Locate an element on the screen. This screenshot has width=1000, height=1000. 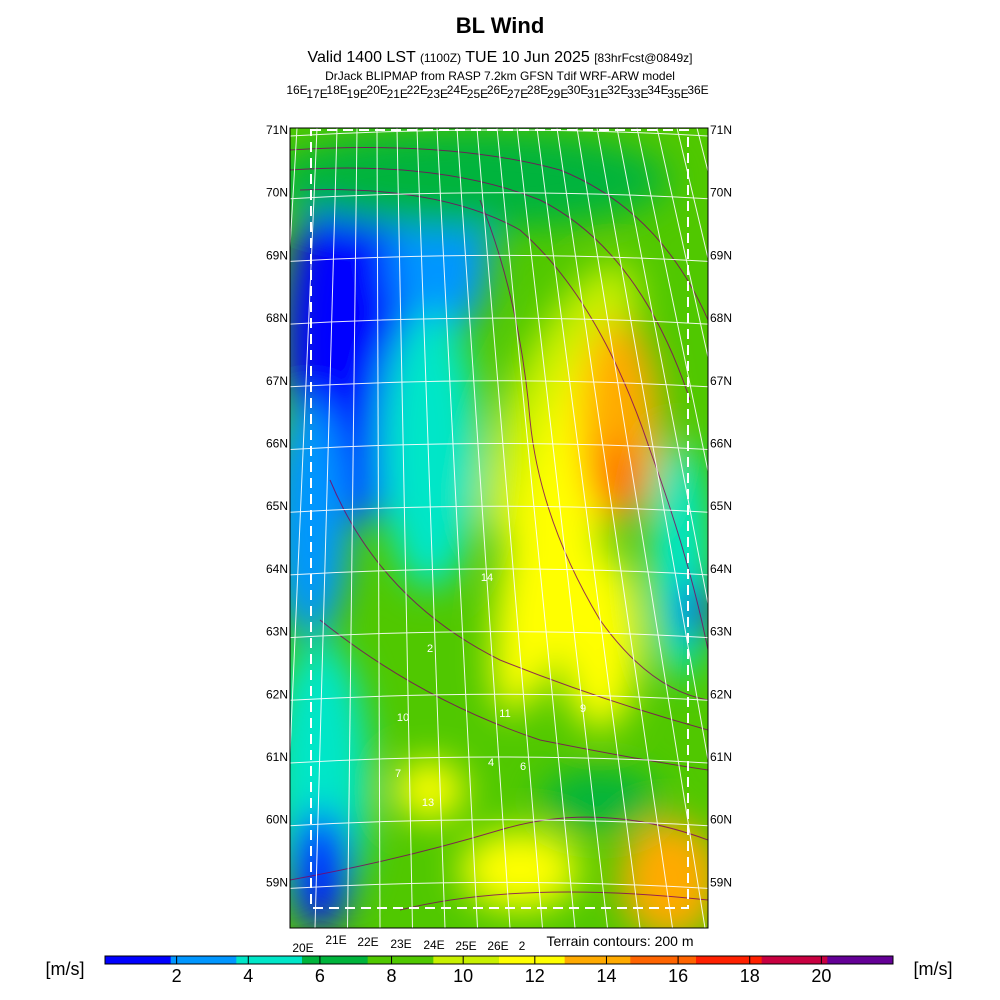
date: TUE 10 Jun 2025 is located at coordinates (527, 57).